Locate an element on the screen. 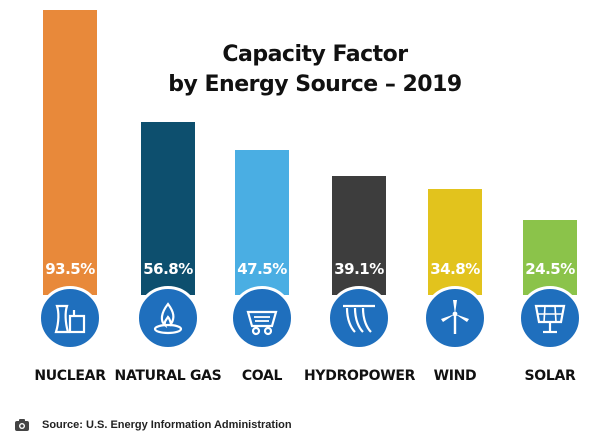 This screenshot has height=442, width=594. value-label-natural-gas: 56.8% is located at coordinates (168, 269).